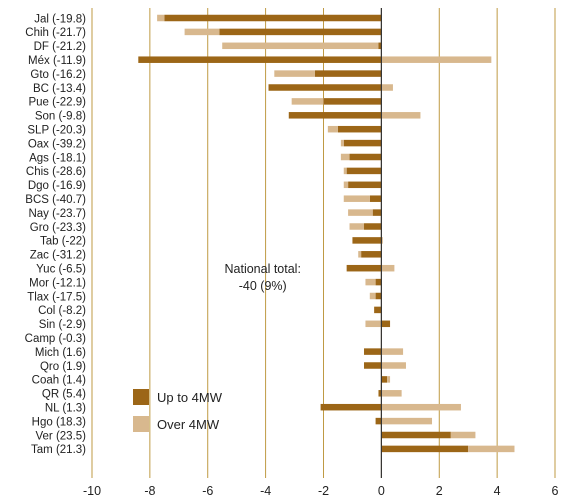 This screenshot has width=571, height=499. I want to click on category-label: Nay (-23.7), so click(57, 214).